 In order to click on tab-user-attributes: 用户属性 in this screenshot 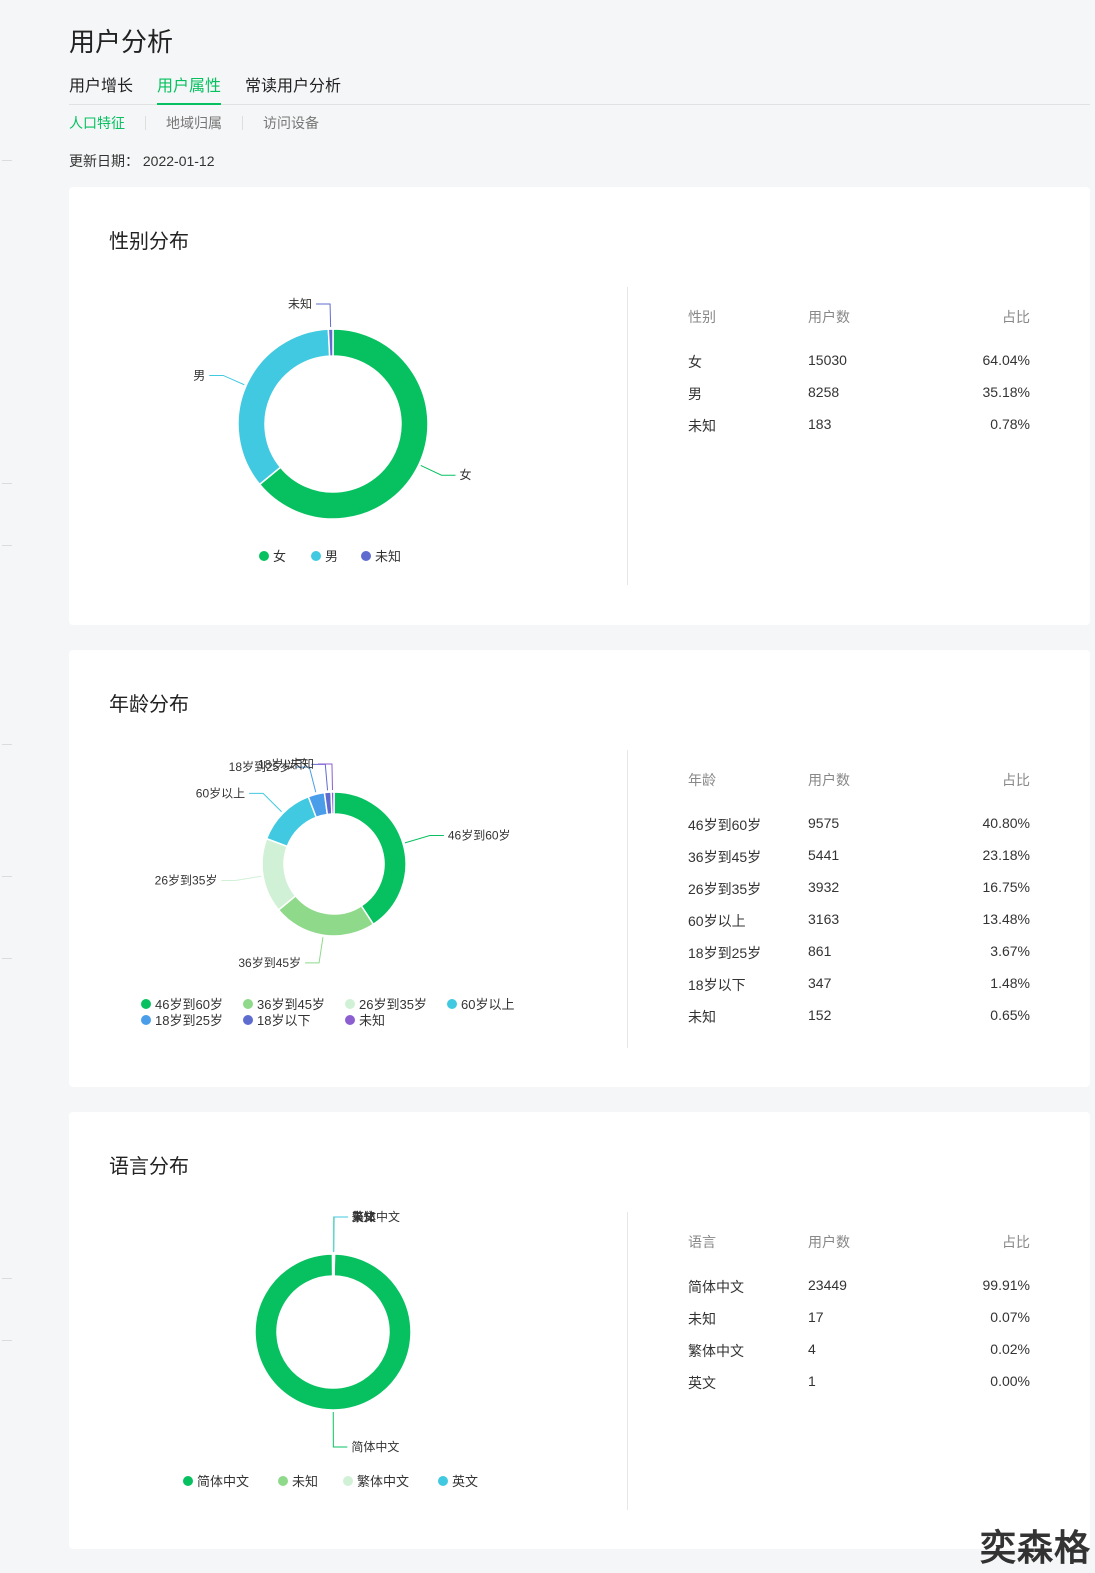, I will do `click(189, 90)`.